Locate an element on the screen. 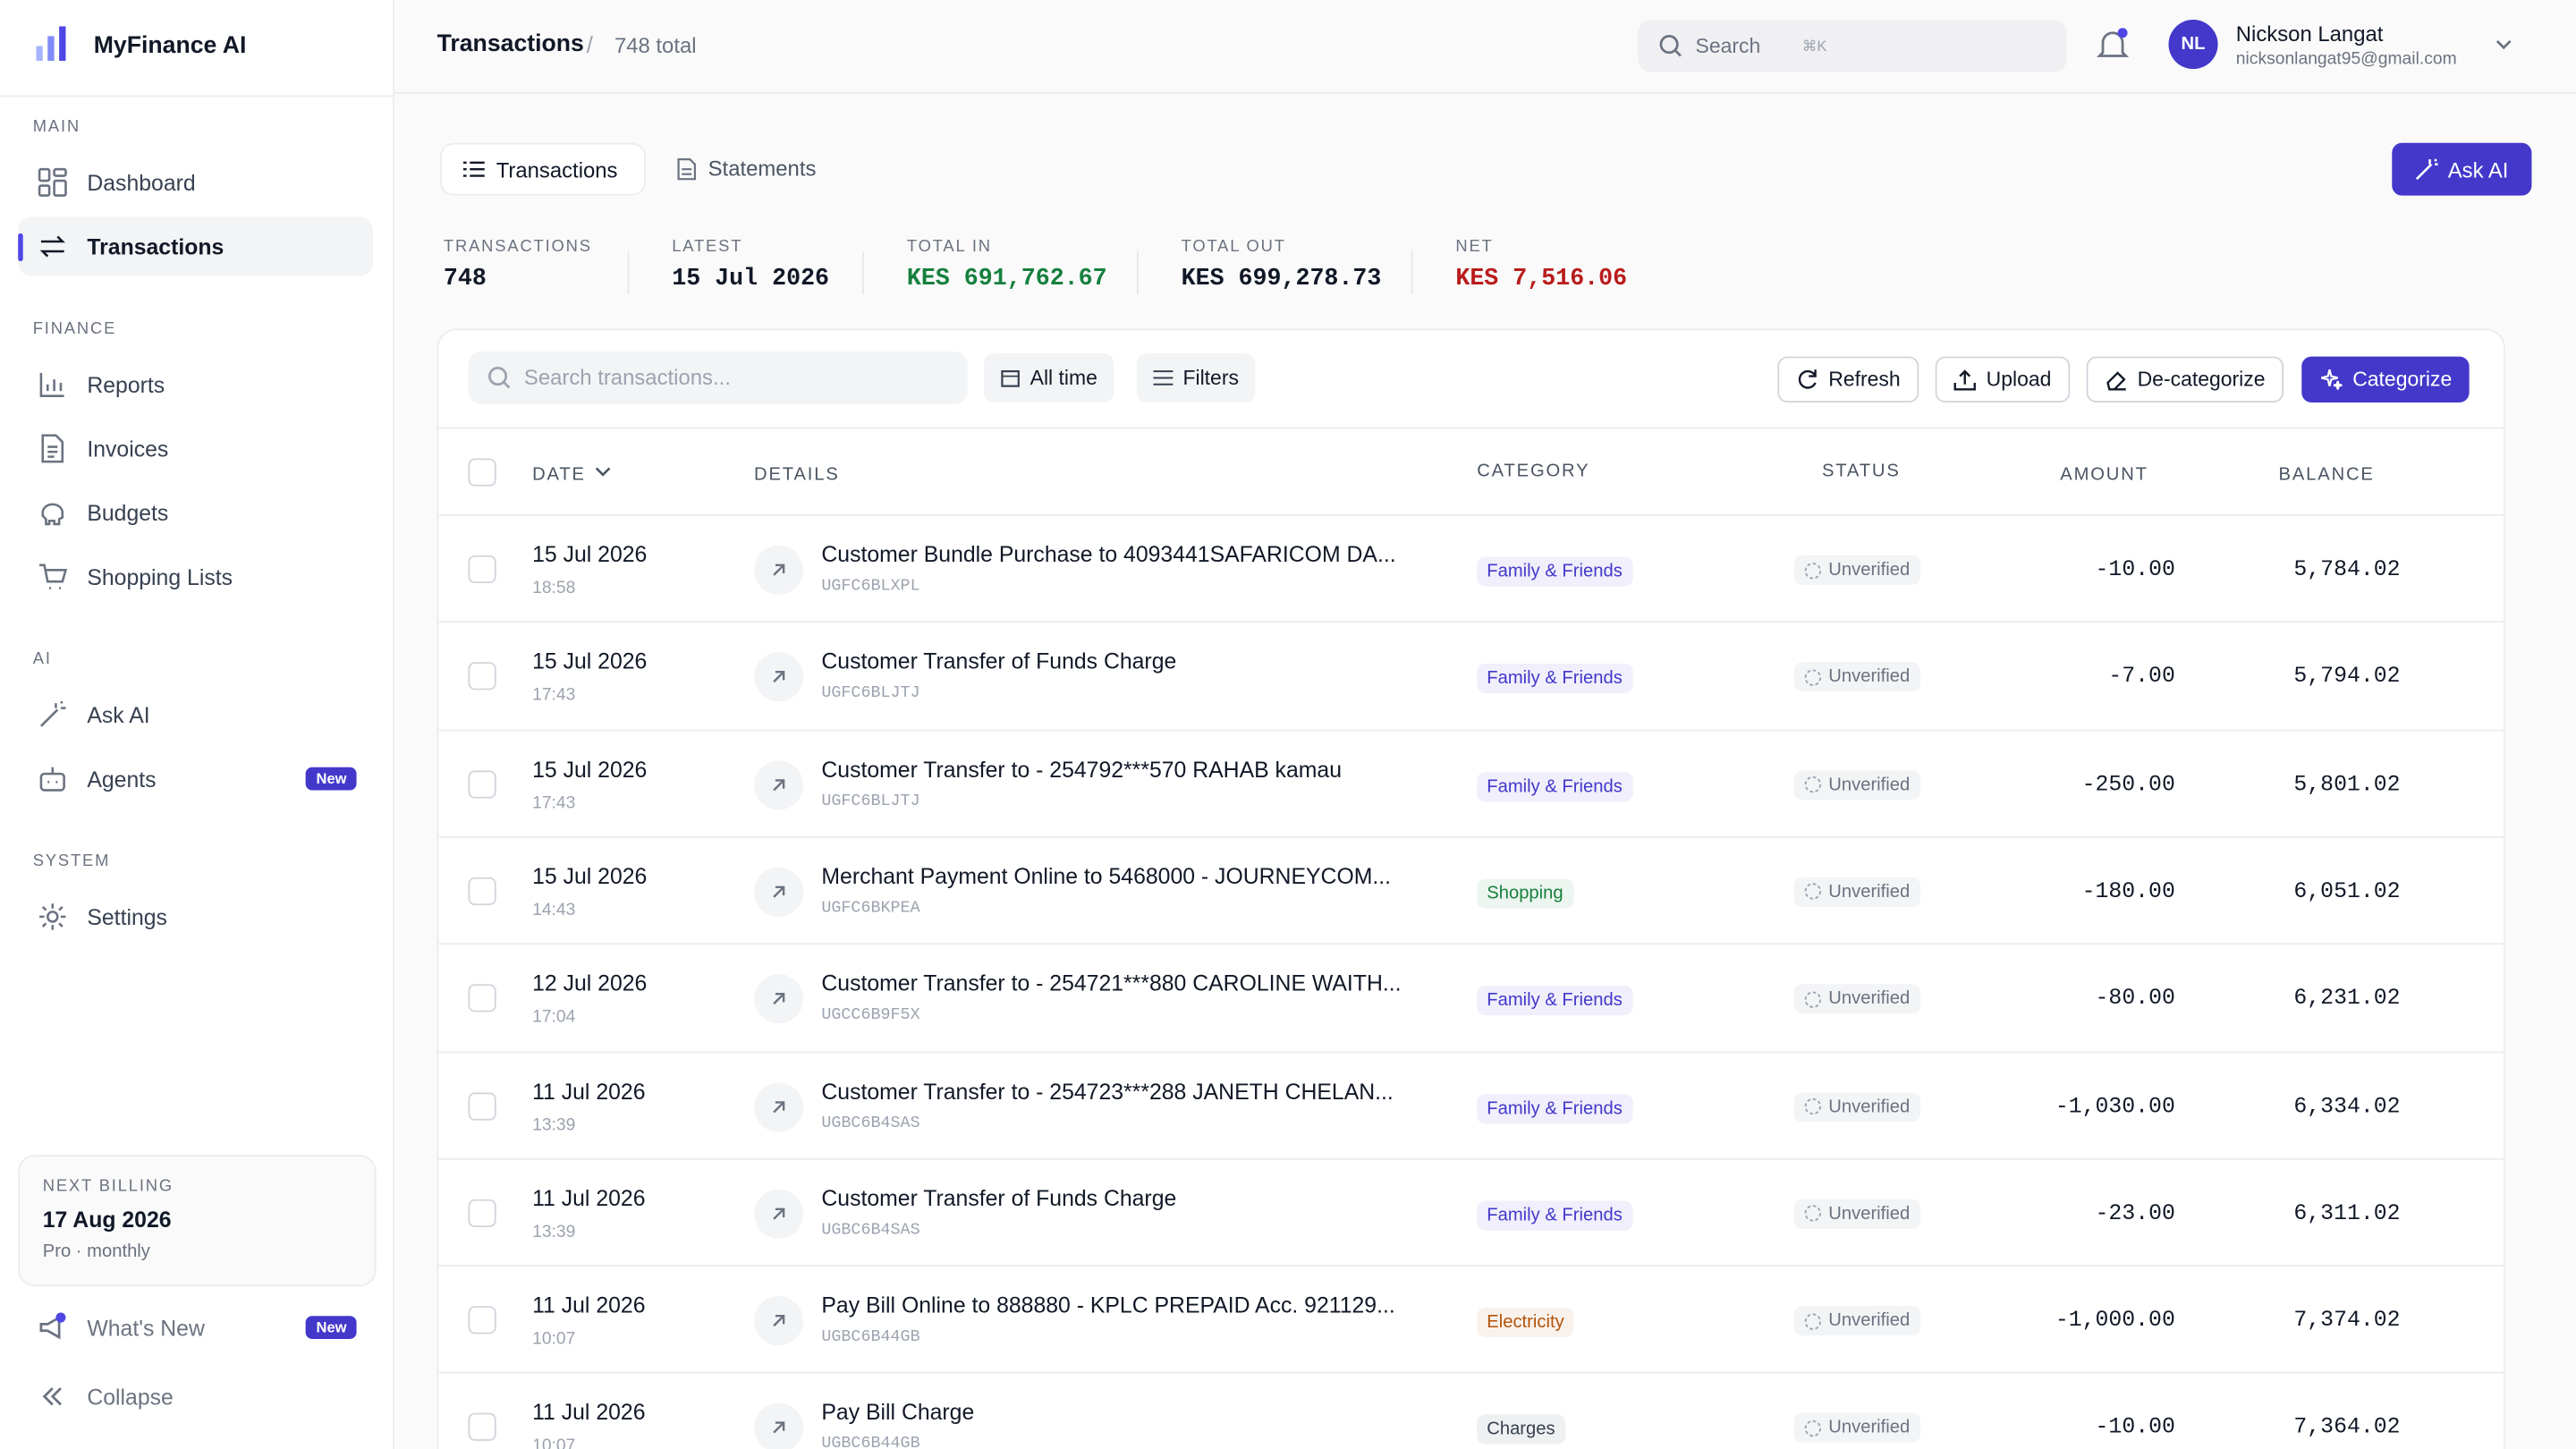 The width and height of the screenshot is (2576, 1449). label: Categorize is located at coordinates (2402, 380).